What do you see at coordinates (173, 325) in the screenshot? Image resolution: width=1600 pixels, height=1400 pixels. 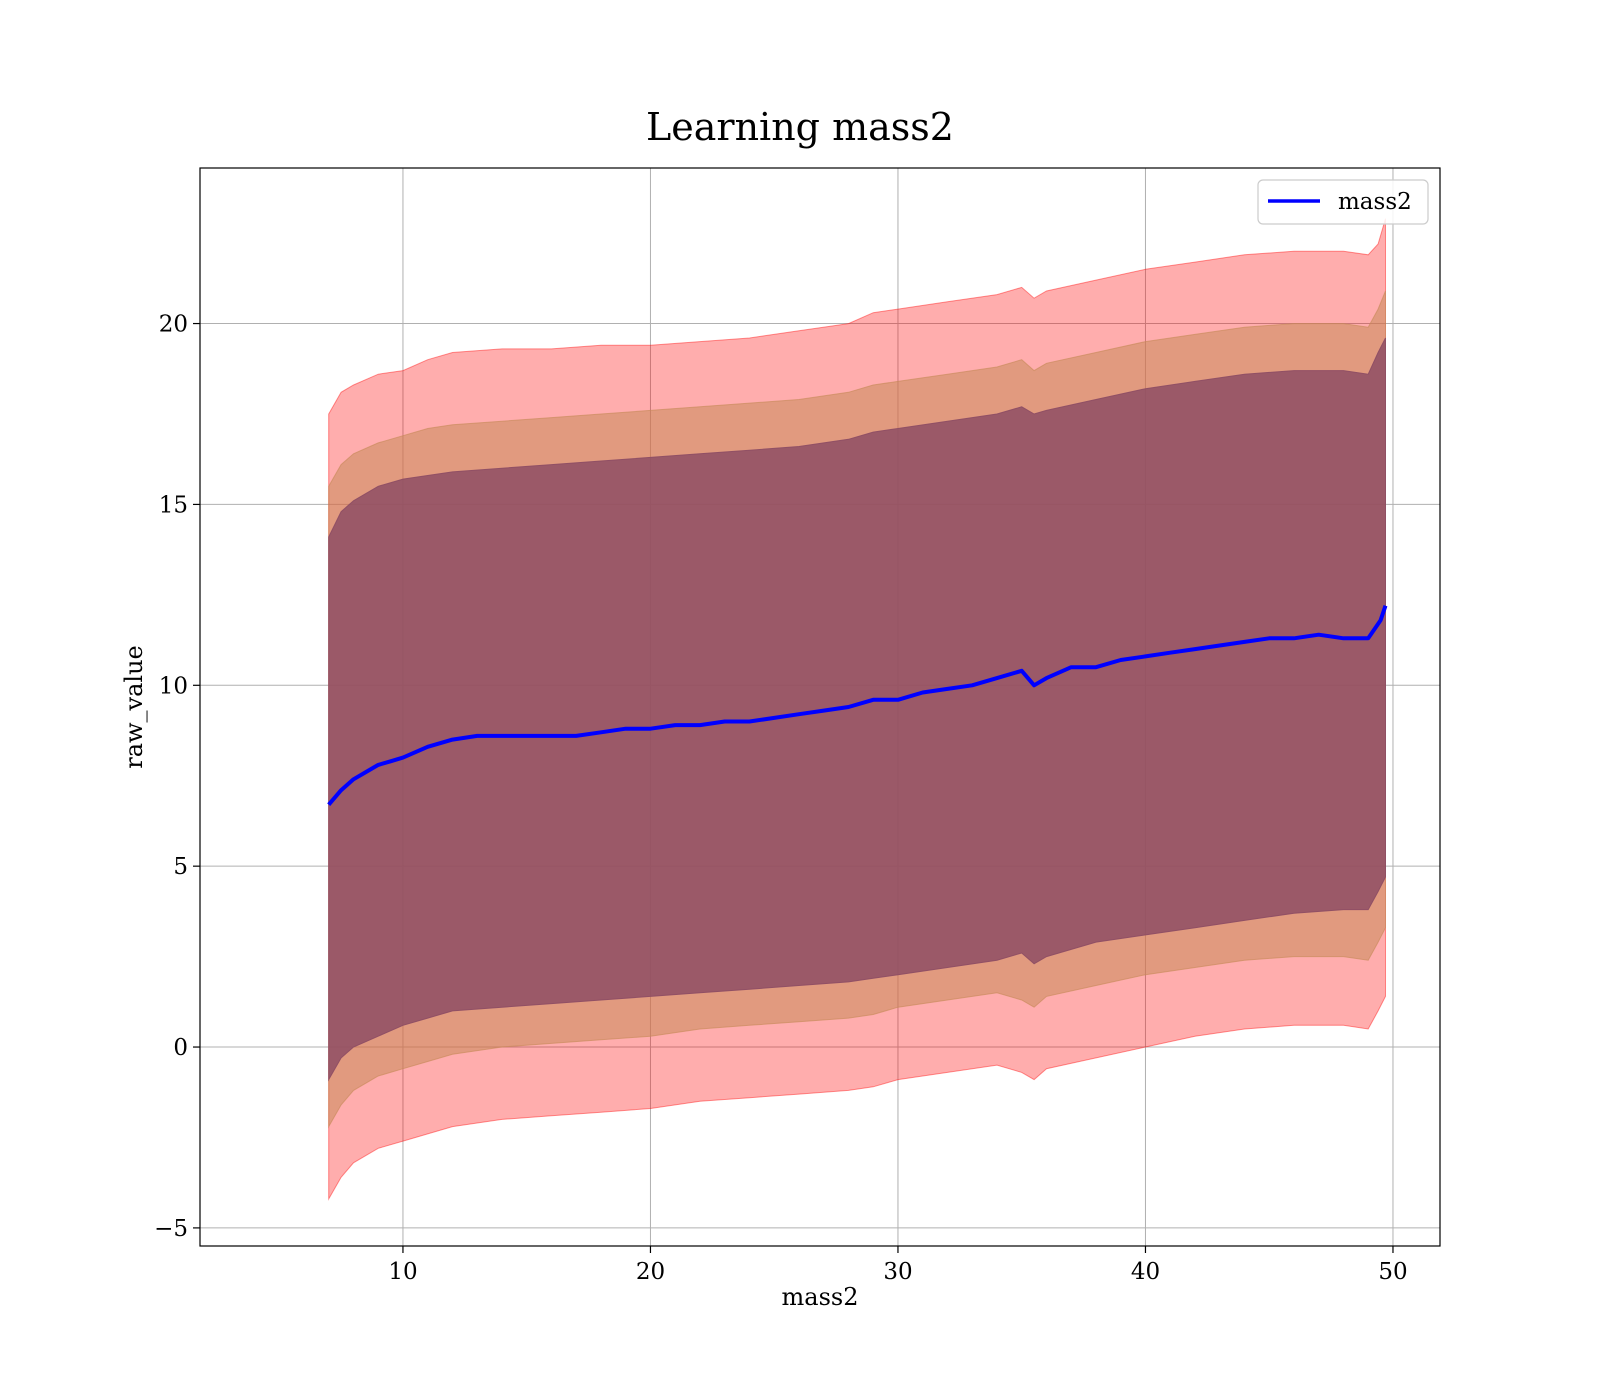 I see `y-tick-label: 20` at bounding box center [173, 325].